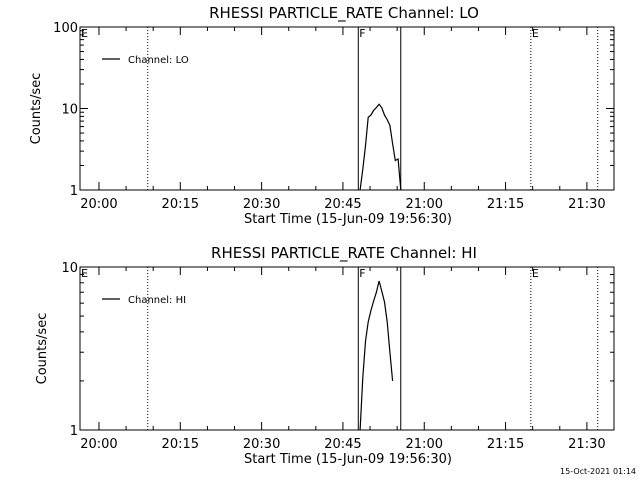  What do you see at coordinates (344, 13) in the screenshot?
I see `chart-title: RHESSI PARTICLE_RATE Channel: LO` at bounding box center [344, 13].